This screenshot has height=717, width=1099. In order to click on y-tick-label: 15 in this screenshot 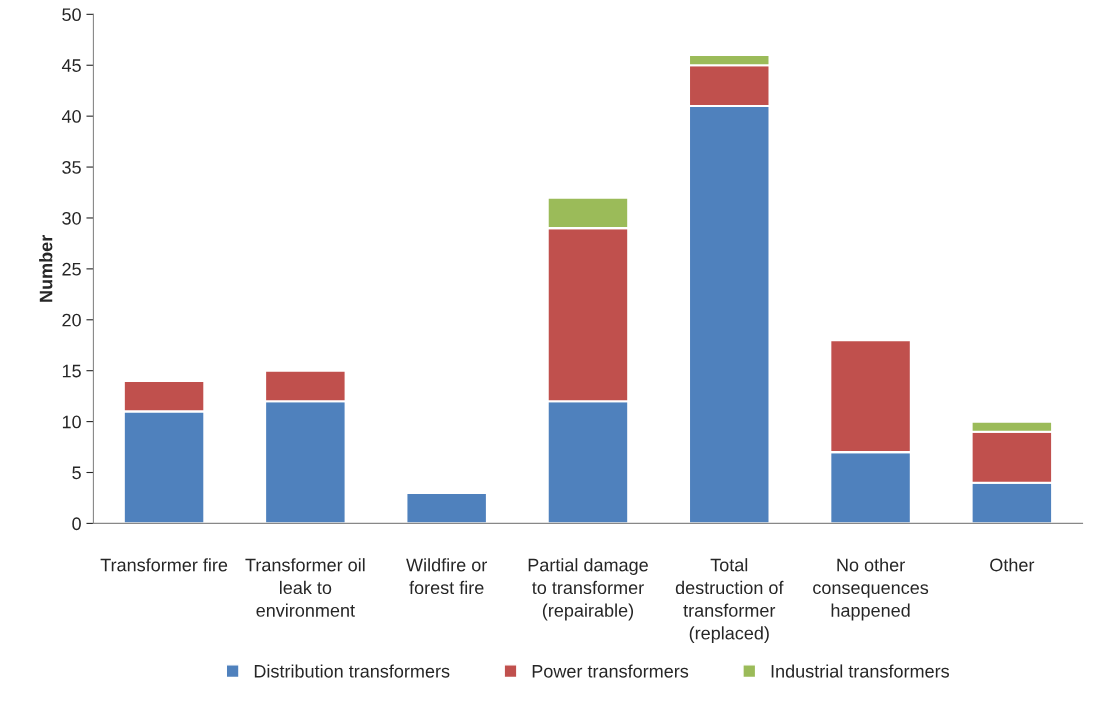, I will do `click(71, 371)`.